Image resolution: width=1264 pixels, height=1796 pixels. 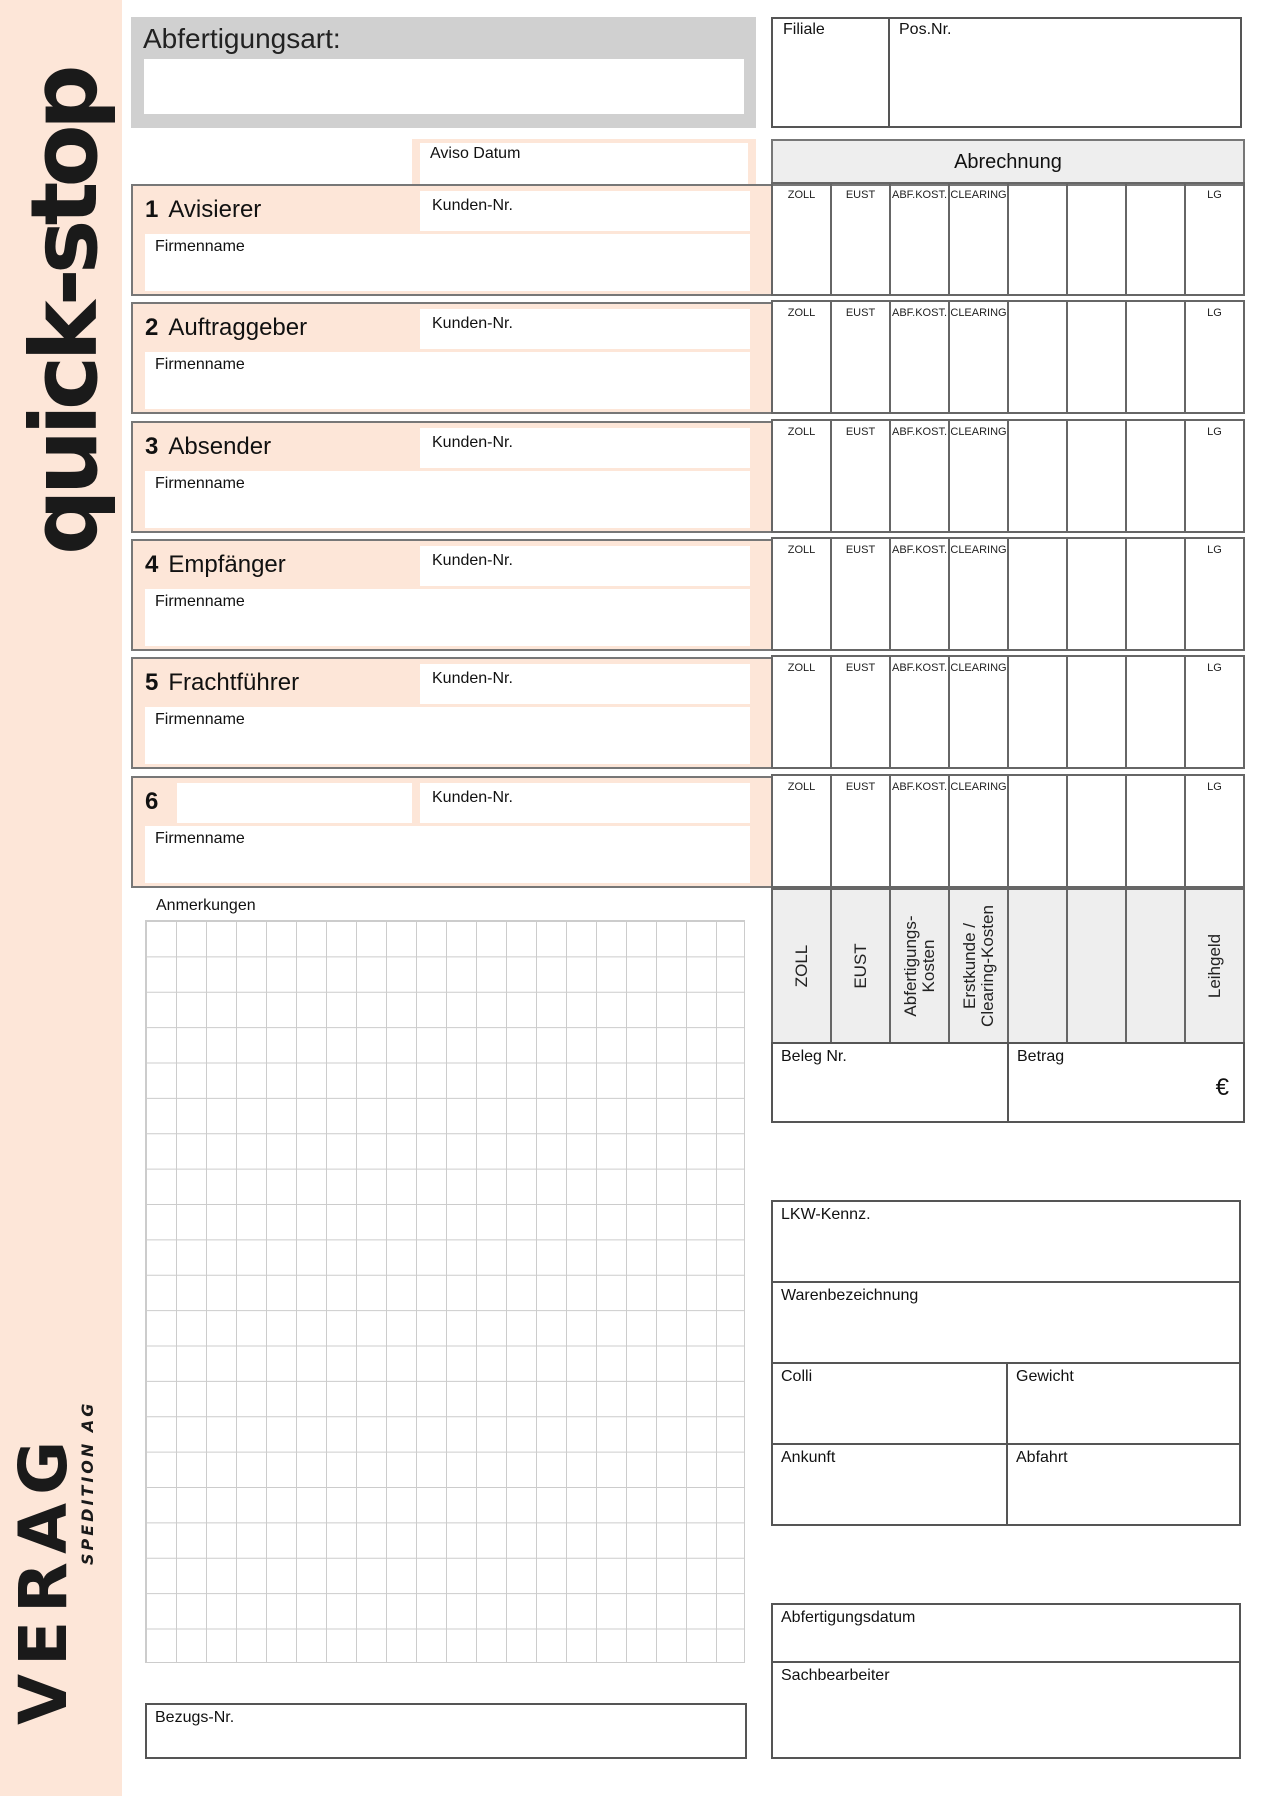 I want to click on cost-row: ZOLL EUST ABF.KOST. CLEARING LG, so click(x=1008, y=712).